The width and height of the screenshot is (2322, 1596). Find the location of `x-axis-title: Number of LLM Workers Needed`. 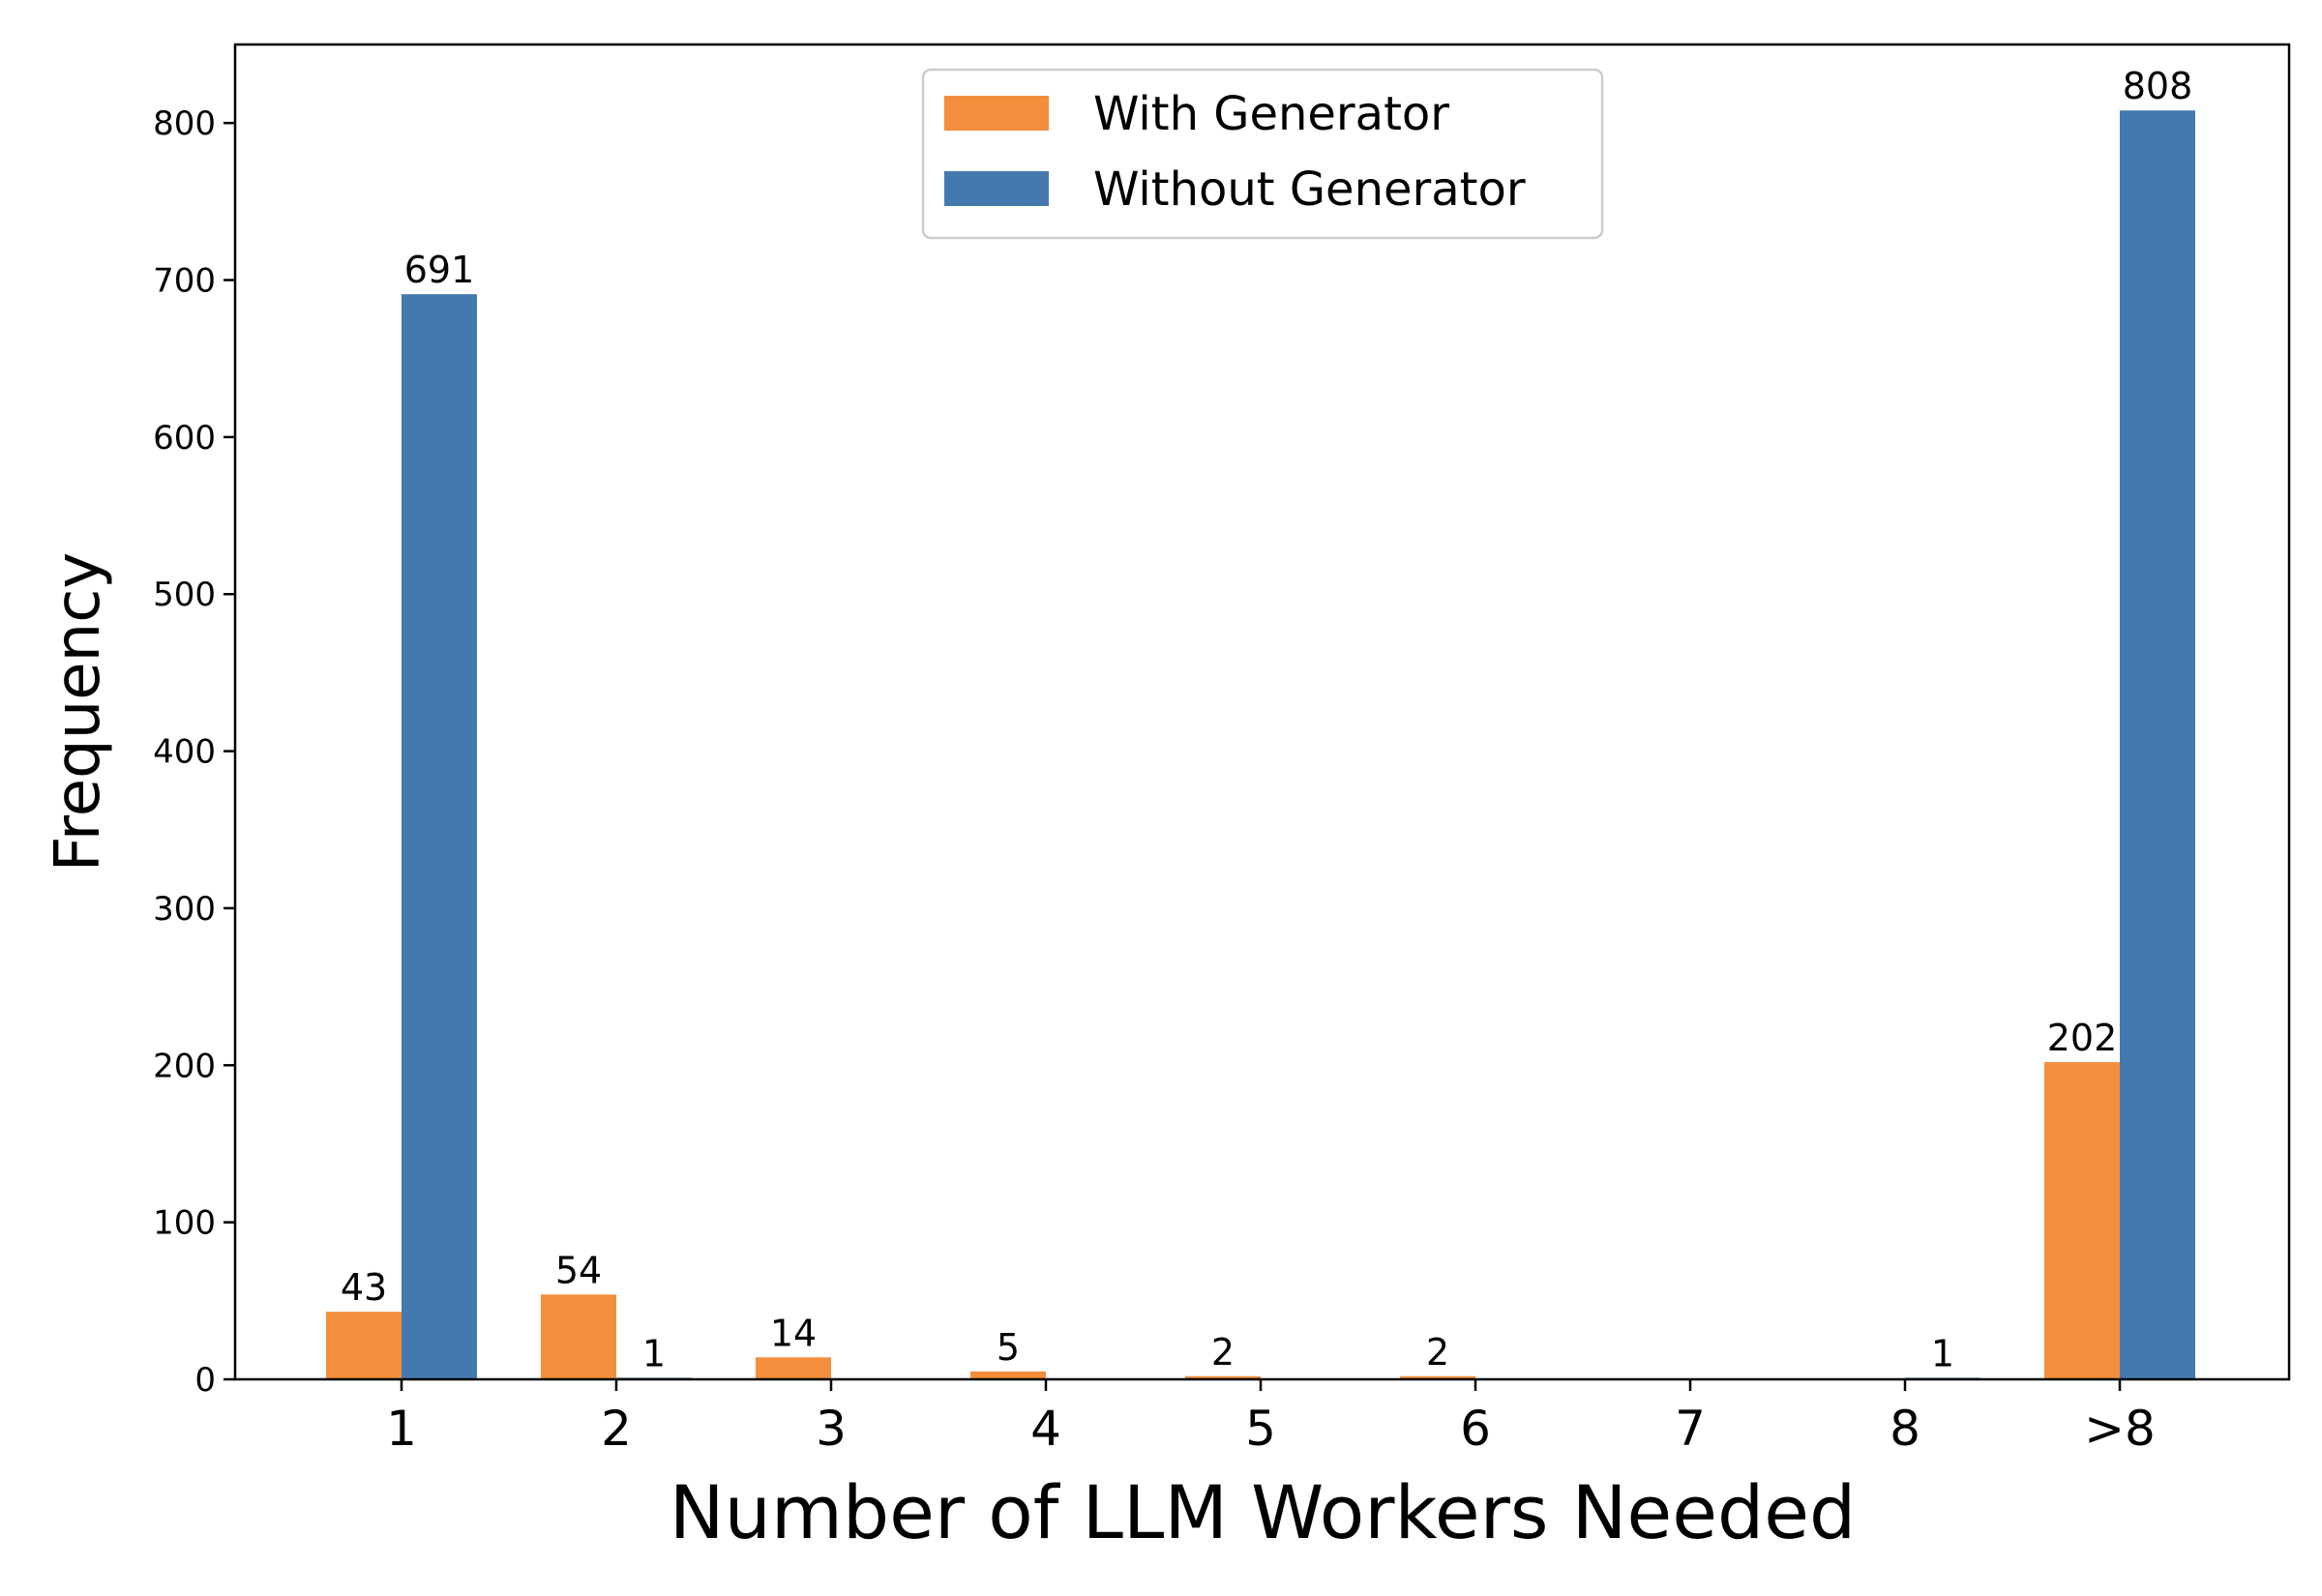

x-axis-title: Number of LLM Workers Needed is located at coordinates (1263, 1512).